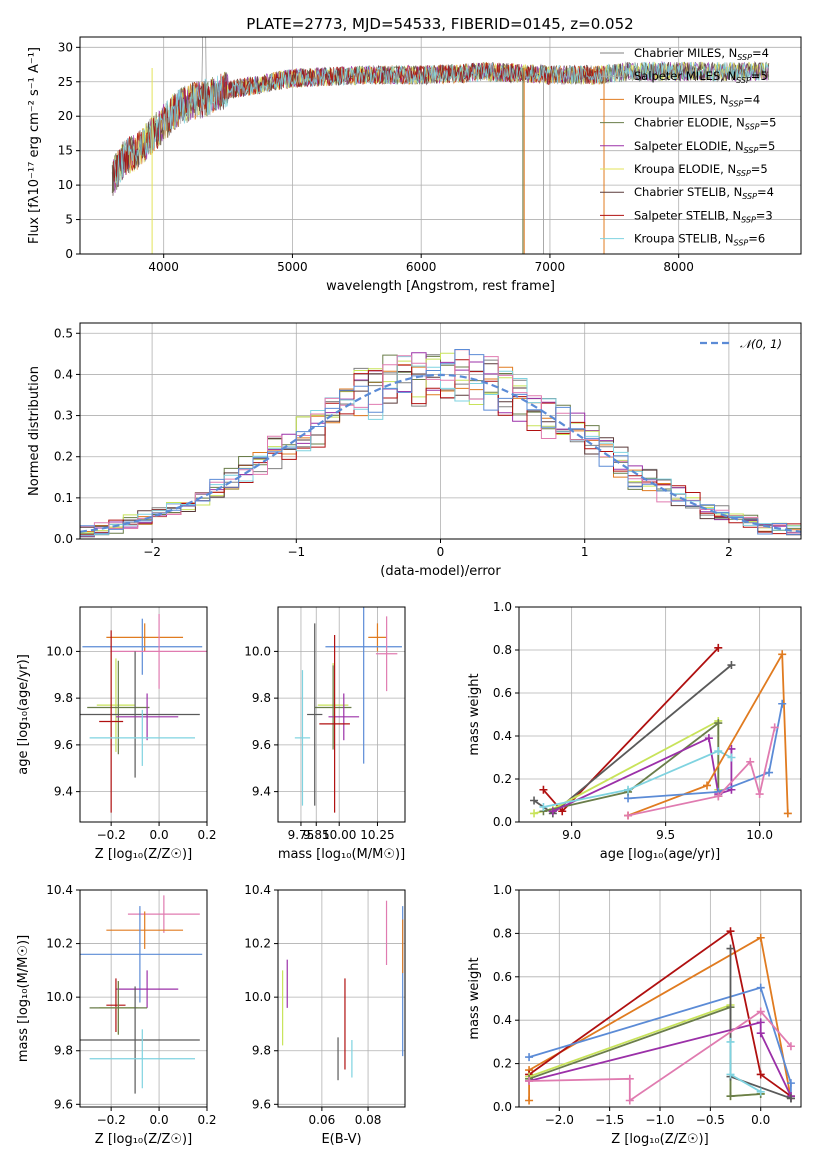  Describe the element at coordinates (701, 170) in the screenshot. I see `legend-entry: Kroupa ELODIE, NSSP=5` at that location.